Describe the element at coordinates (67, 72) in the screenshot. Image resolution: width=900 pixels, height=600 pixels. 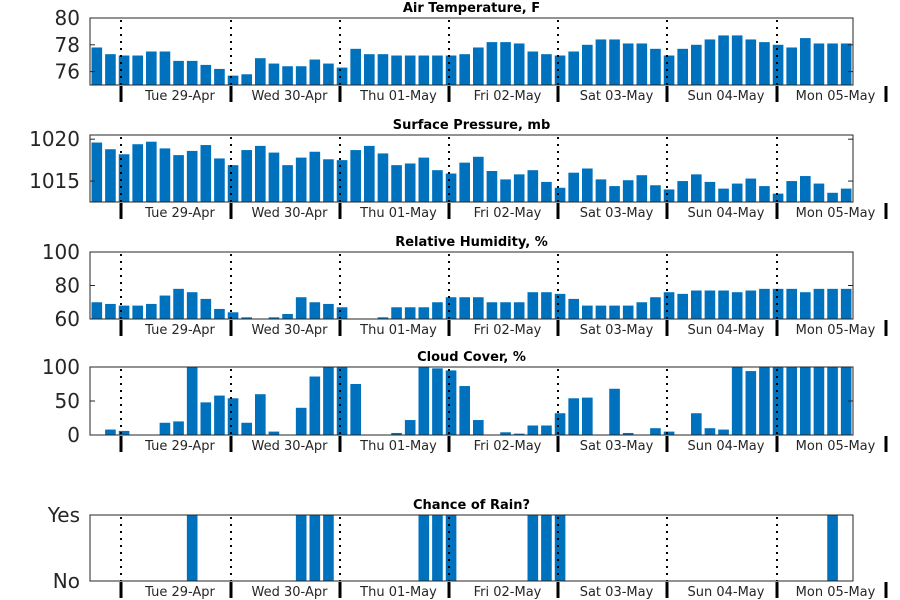
I see `y-tick-label: 76` at that location.